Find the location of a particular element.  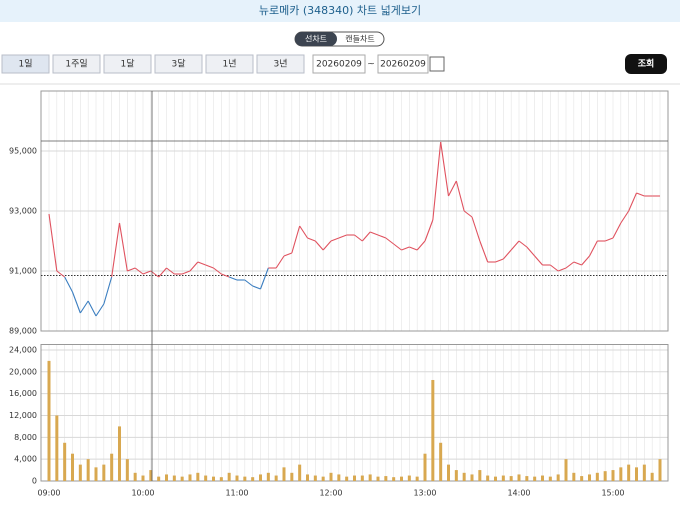

toggle-label: 선차트 is located at coordinates (316, 39).